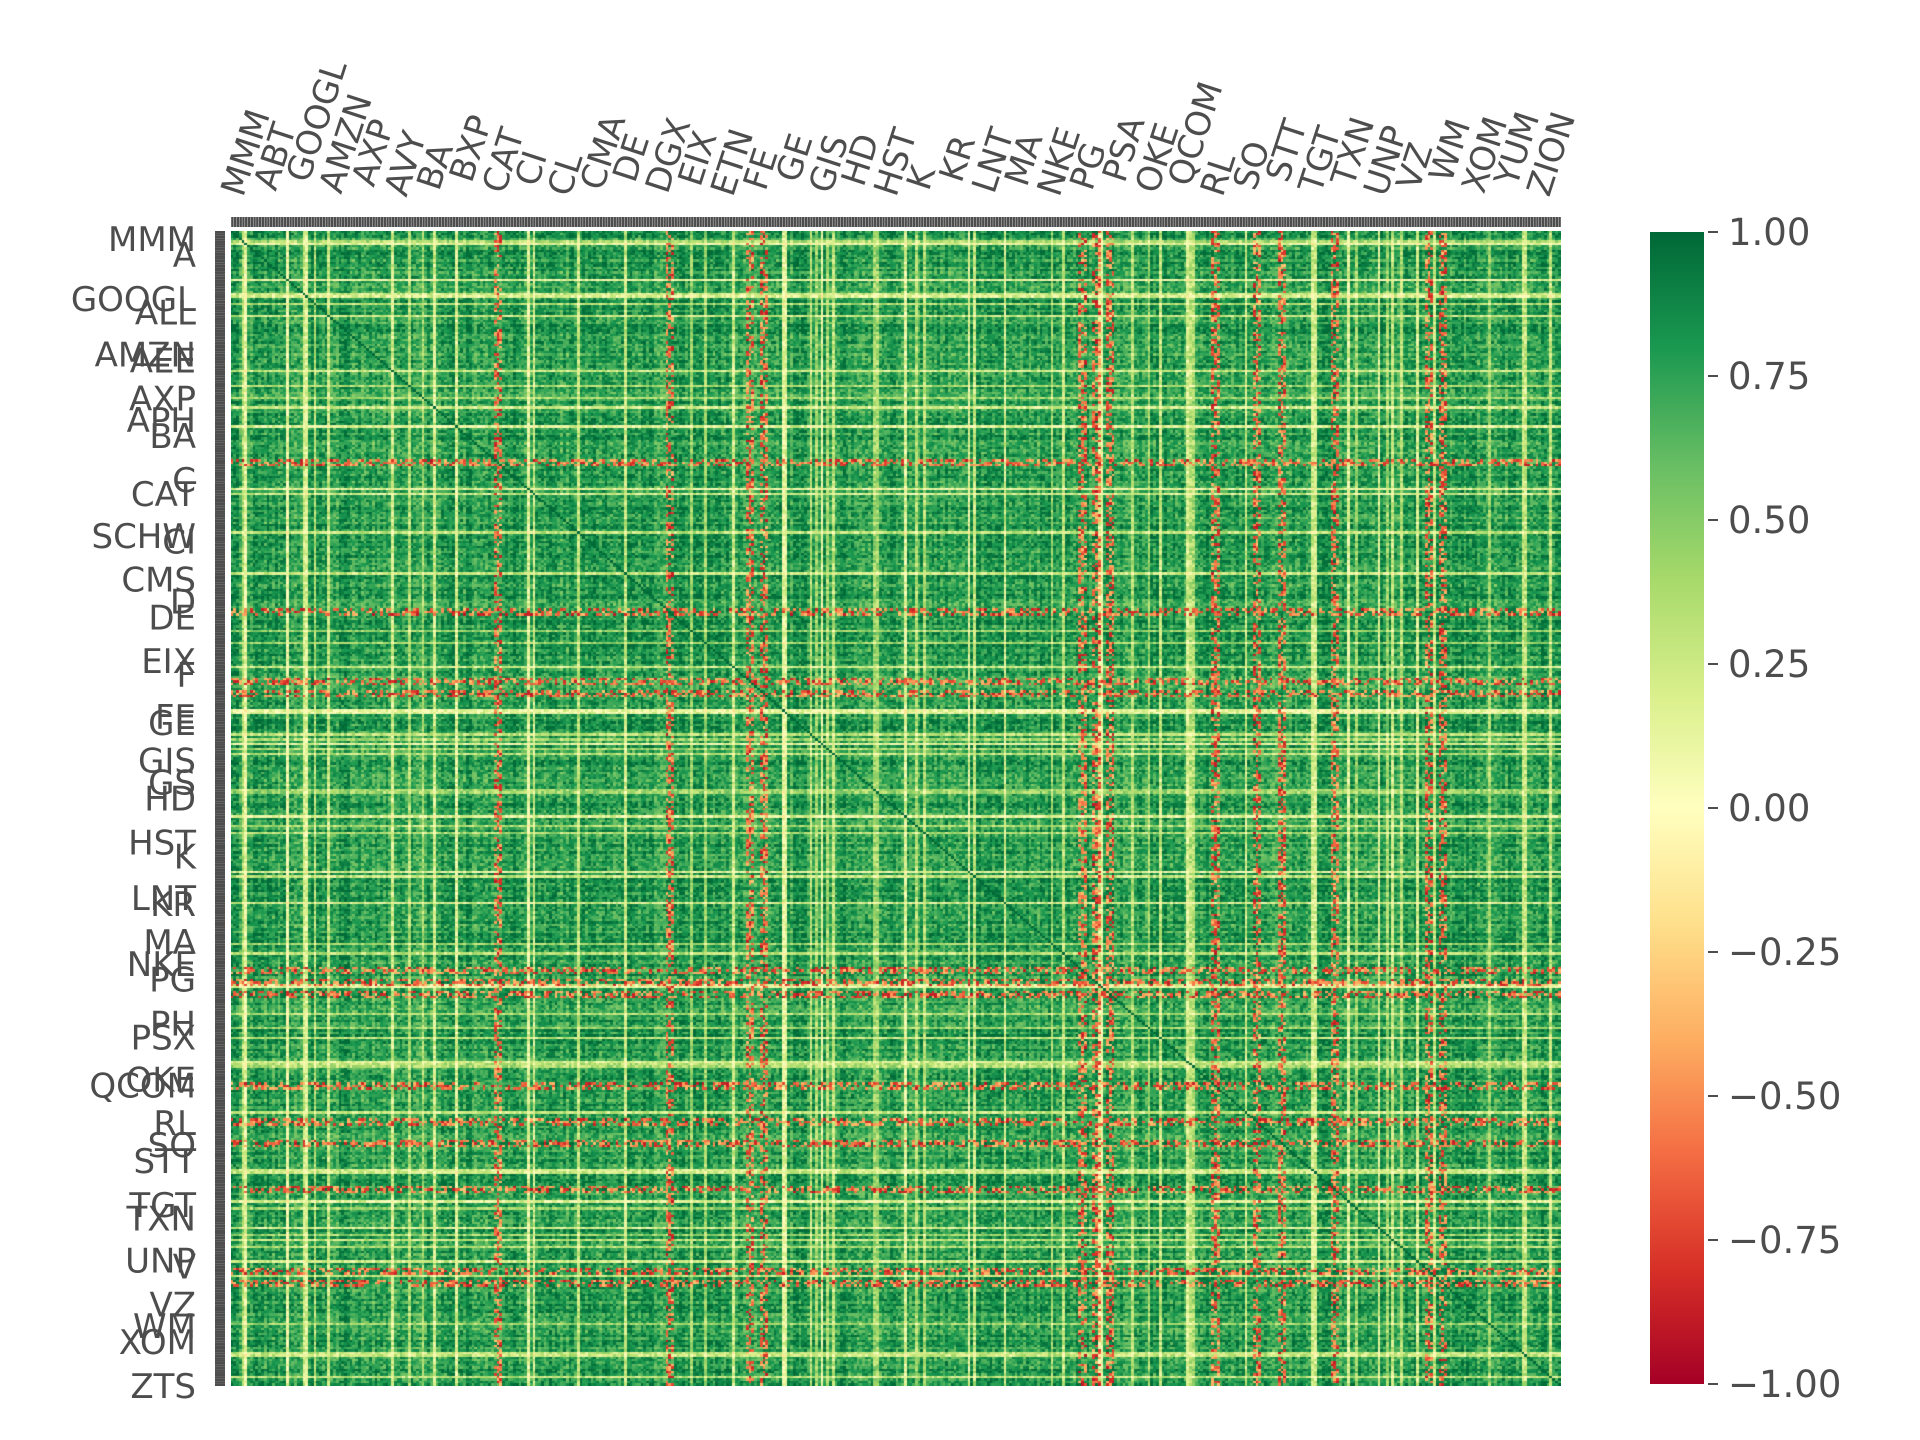 The height and width of the screenshot is (1440, 1920). I want to click on y-tick-label: BA, so click(172, 437).